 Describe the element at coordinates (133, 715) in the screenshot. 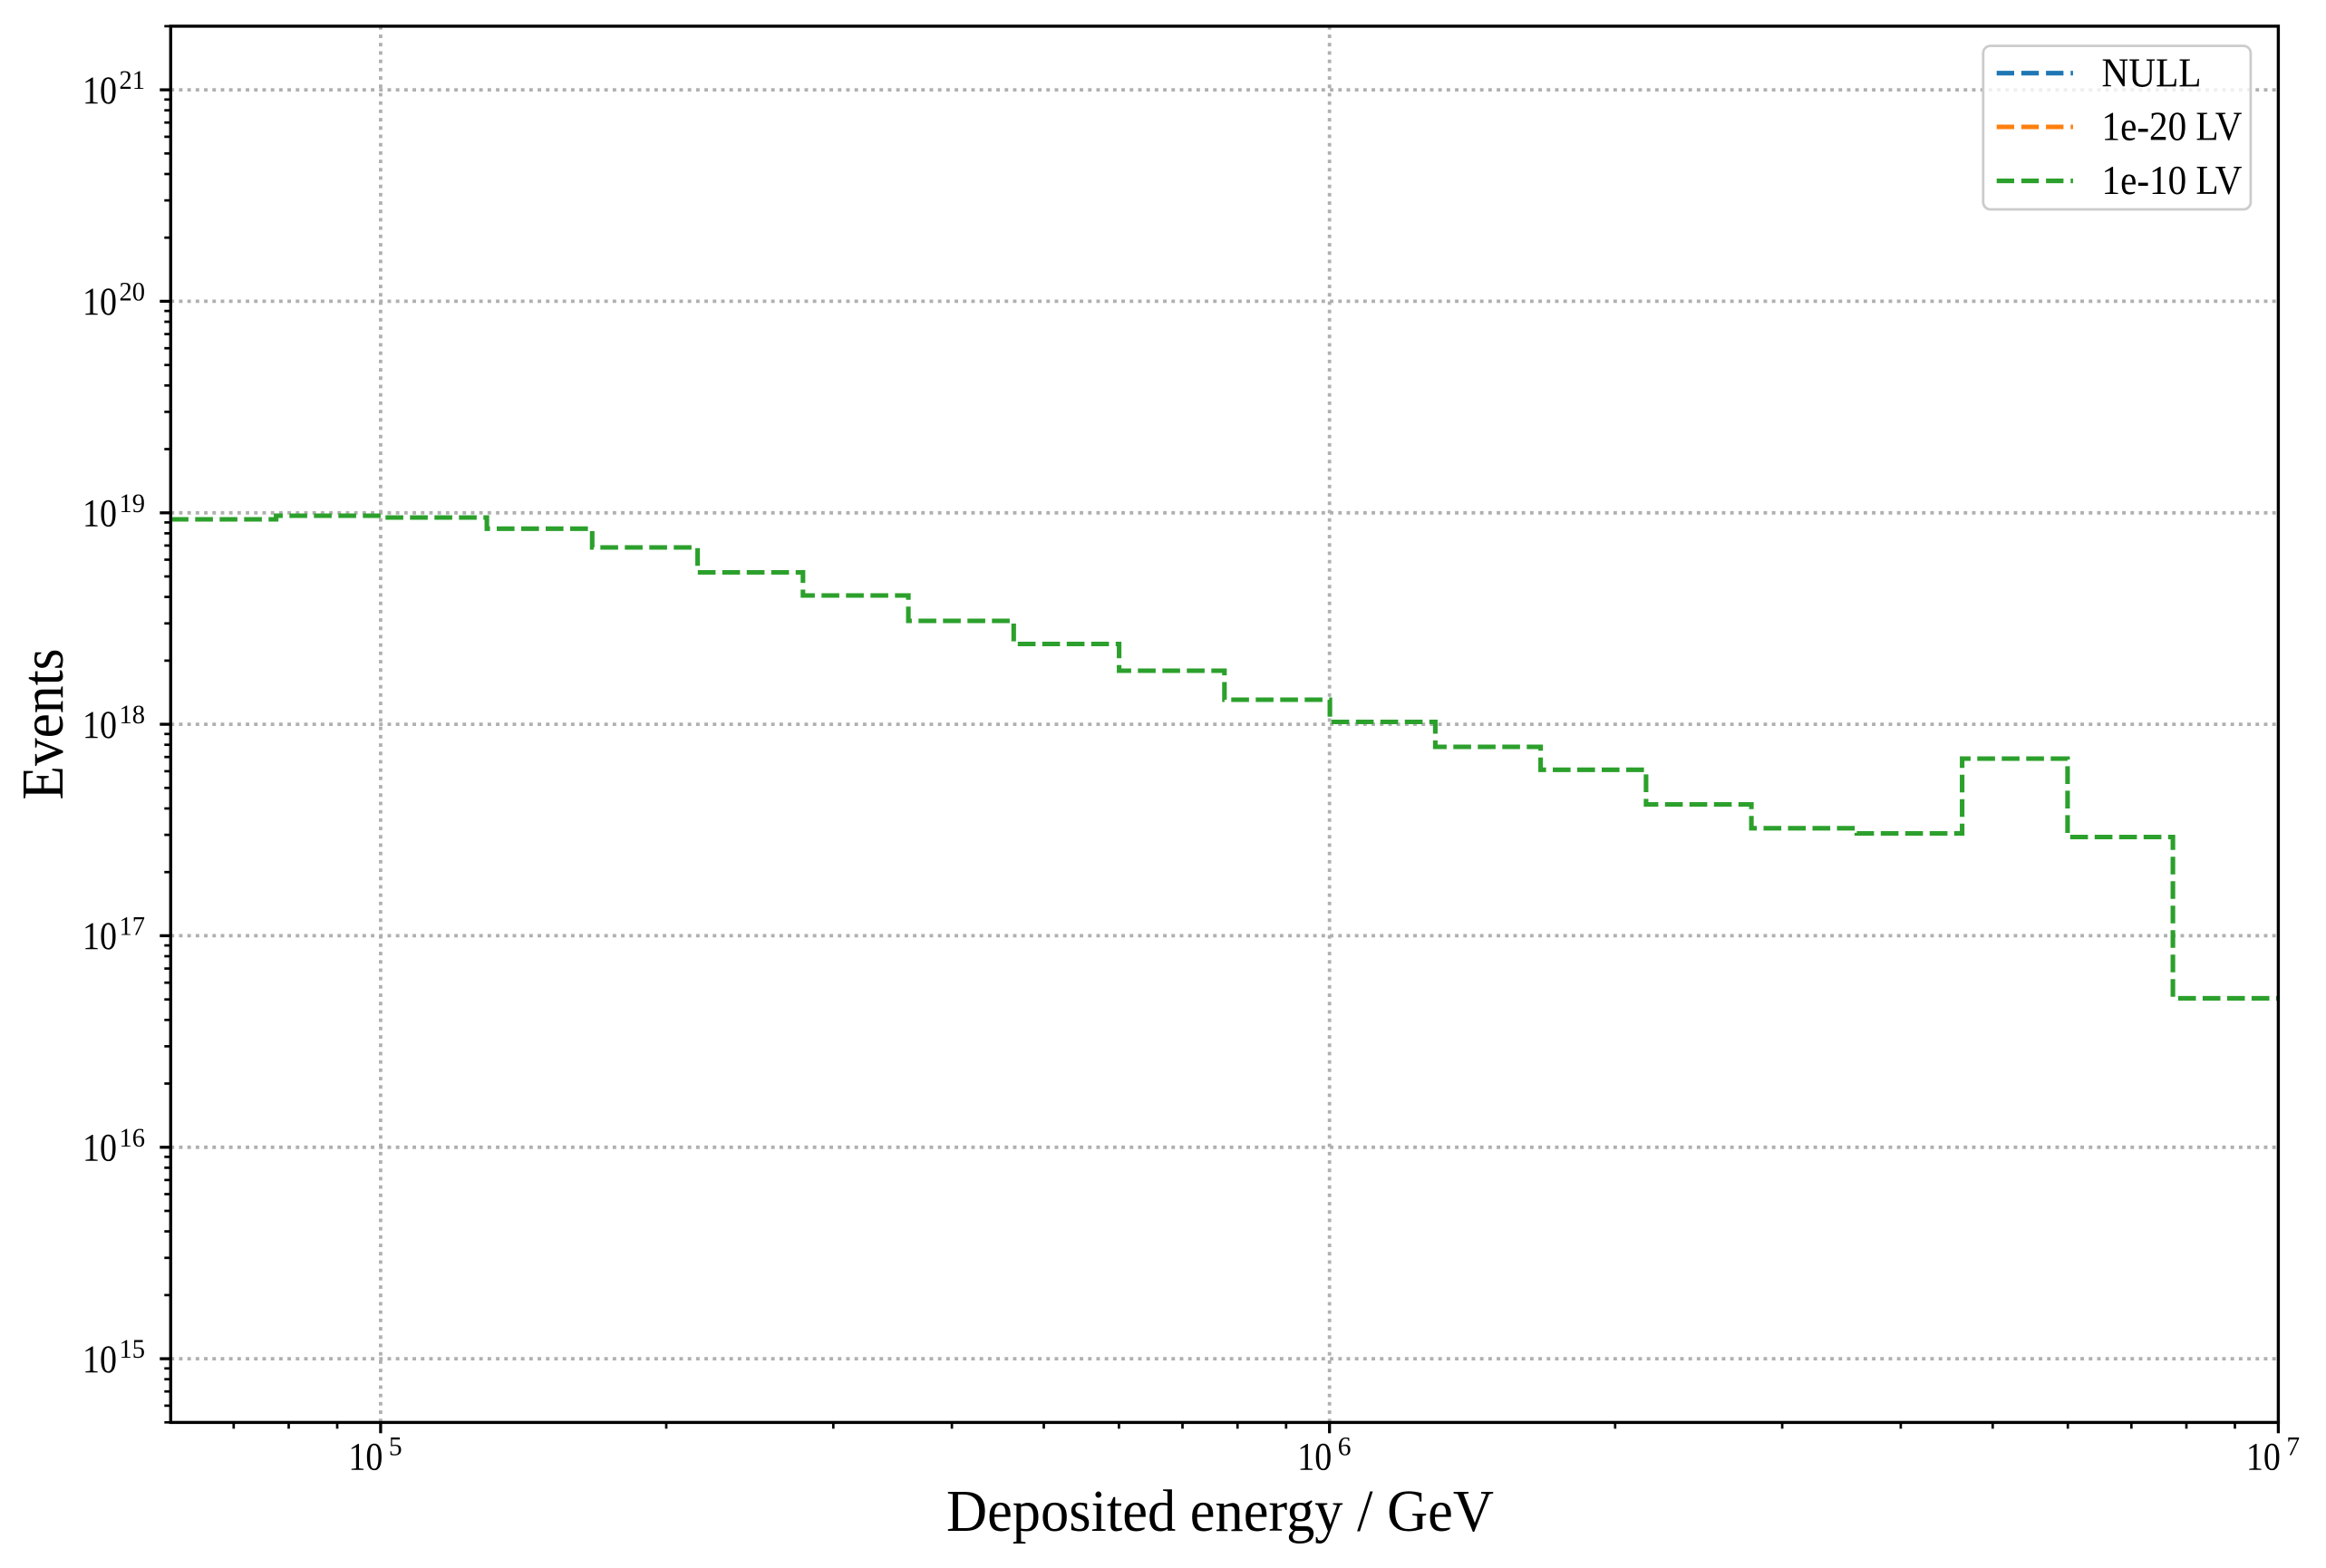

I see `svg-text: 18` at that location.